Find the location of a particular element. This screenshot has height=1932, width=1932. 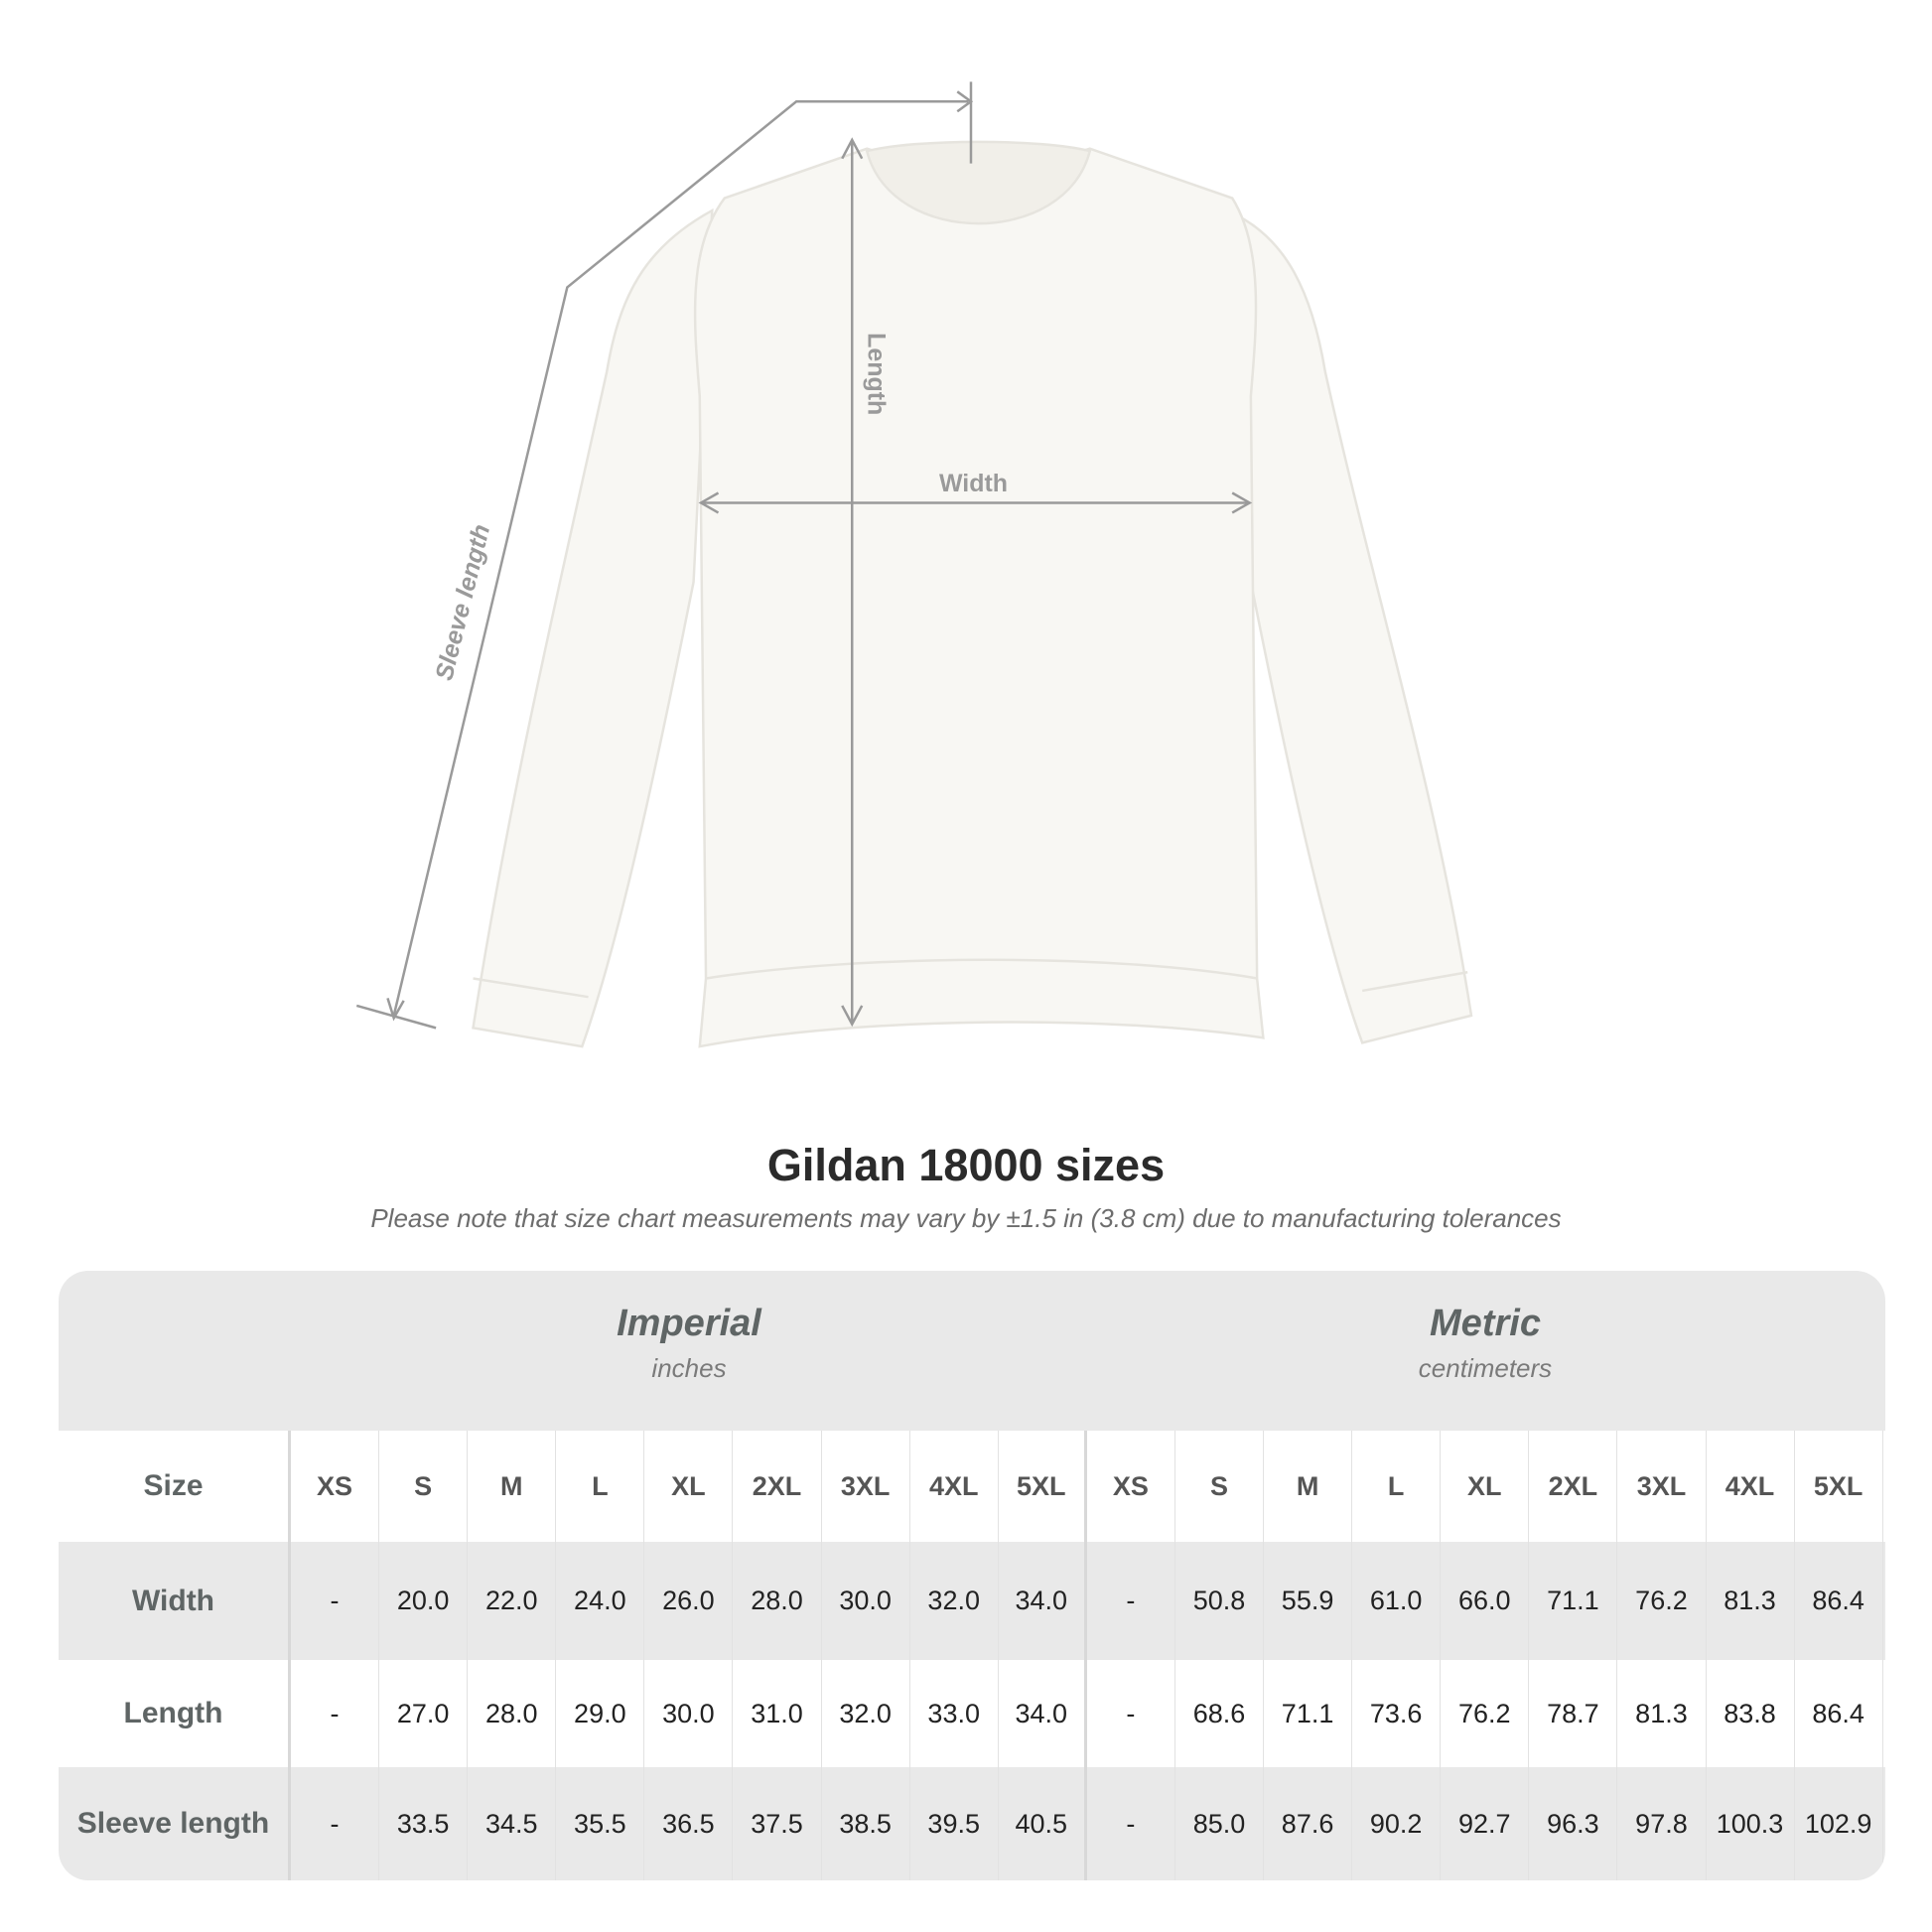

size-header-metric: S is located at coordinates (1220, 1486).